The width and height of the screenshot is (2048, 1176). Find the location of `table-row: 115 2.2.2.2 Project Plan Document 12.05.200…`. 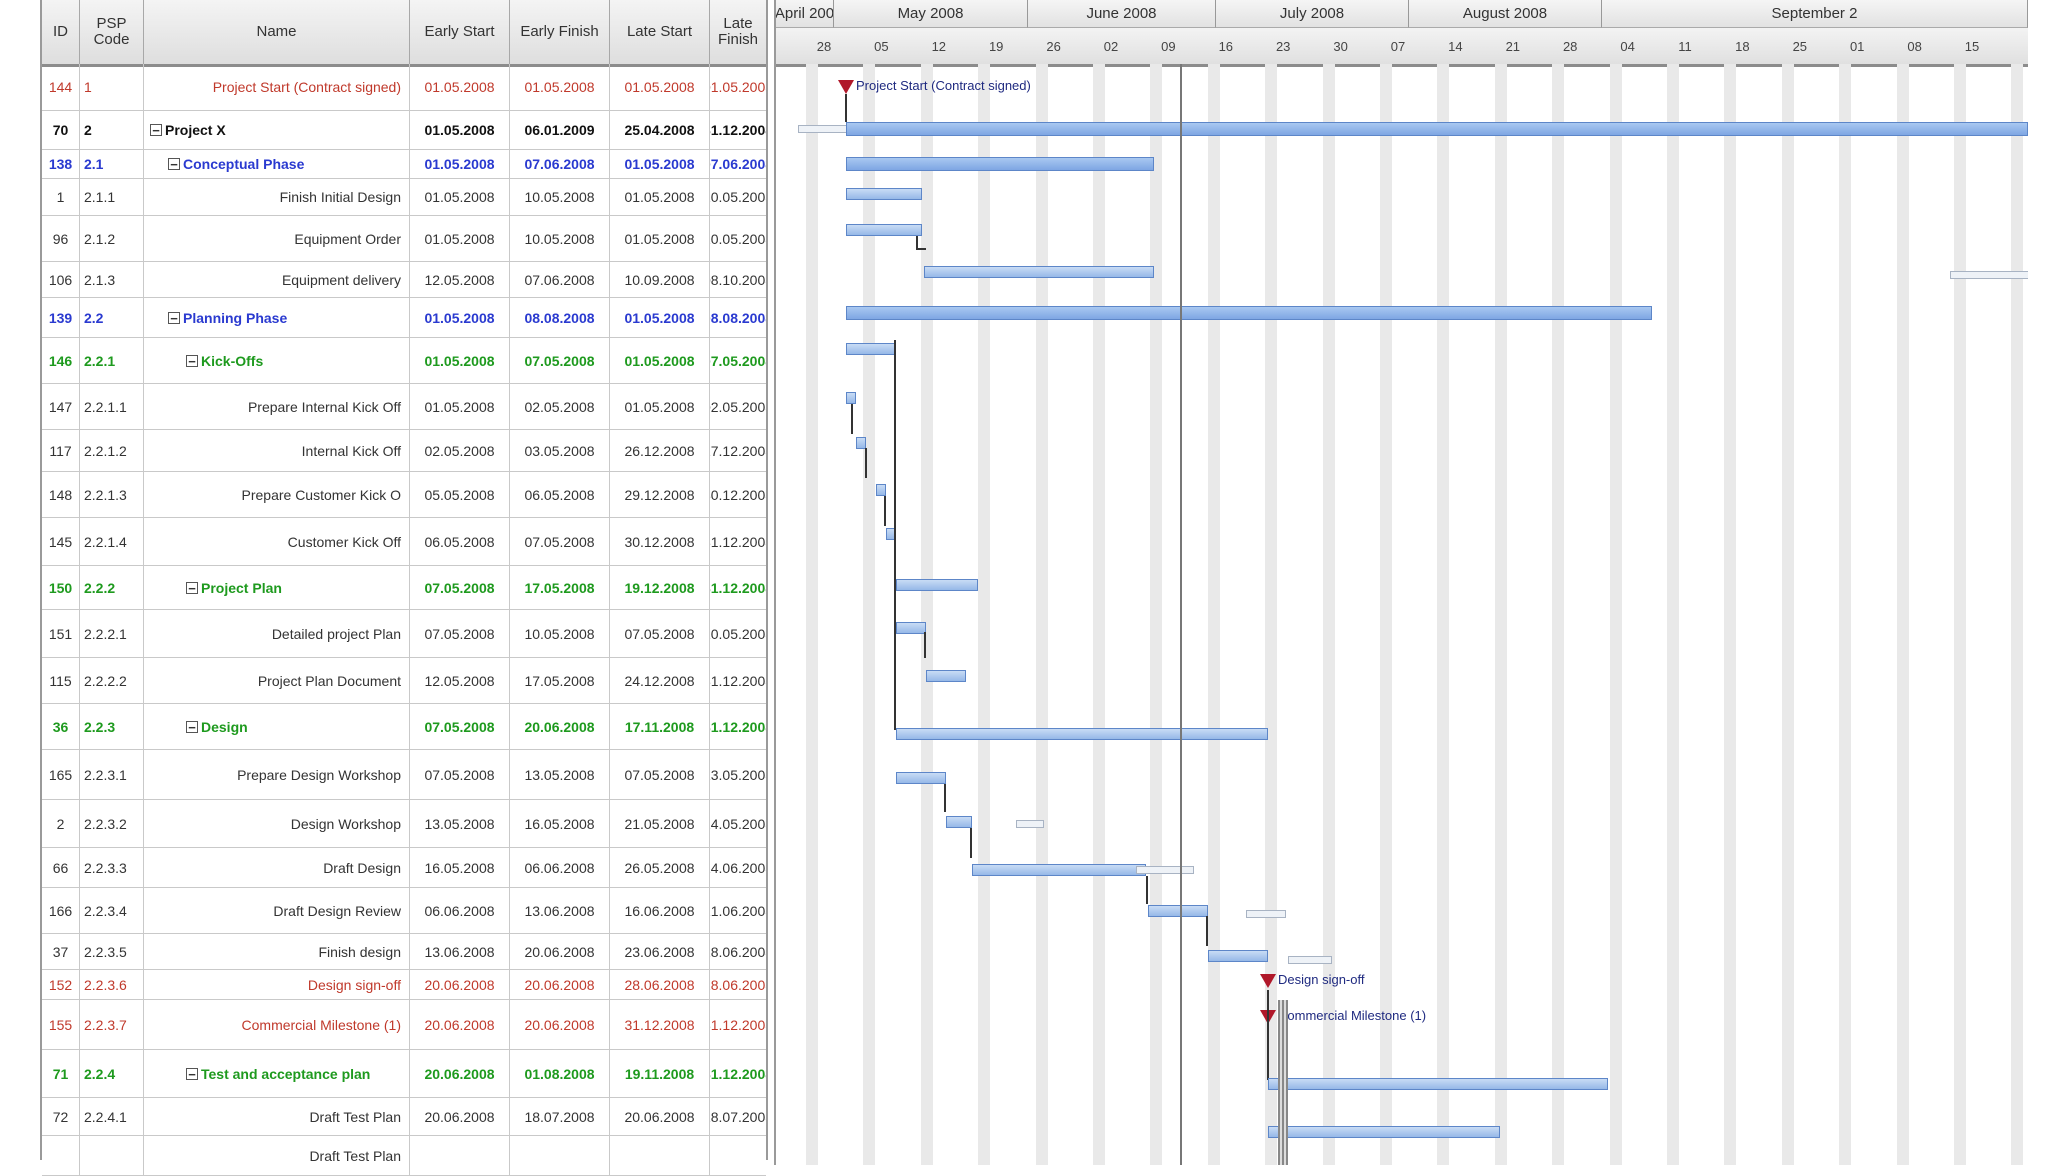

table-row: 115 2.2.2.2 Project Plan Document 12.05.200… is located at coordinates (404, 681).